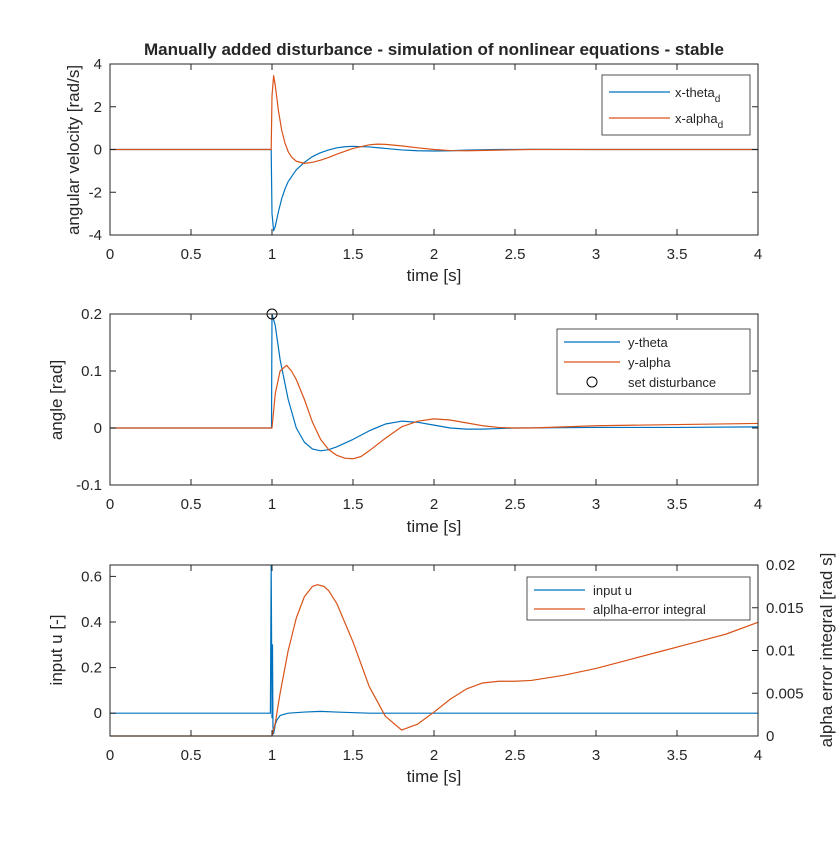  Describe the element at coordinates (780, 565) in the screenshot. I see `y-tick-label-right: 0.02` at that location.